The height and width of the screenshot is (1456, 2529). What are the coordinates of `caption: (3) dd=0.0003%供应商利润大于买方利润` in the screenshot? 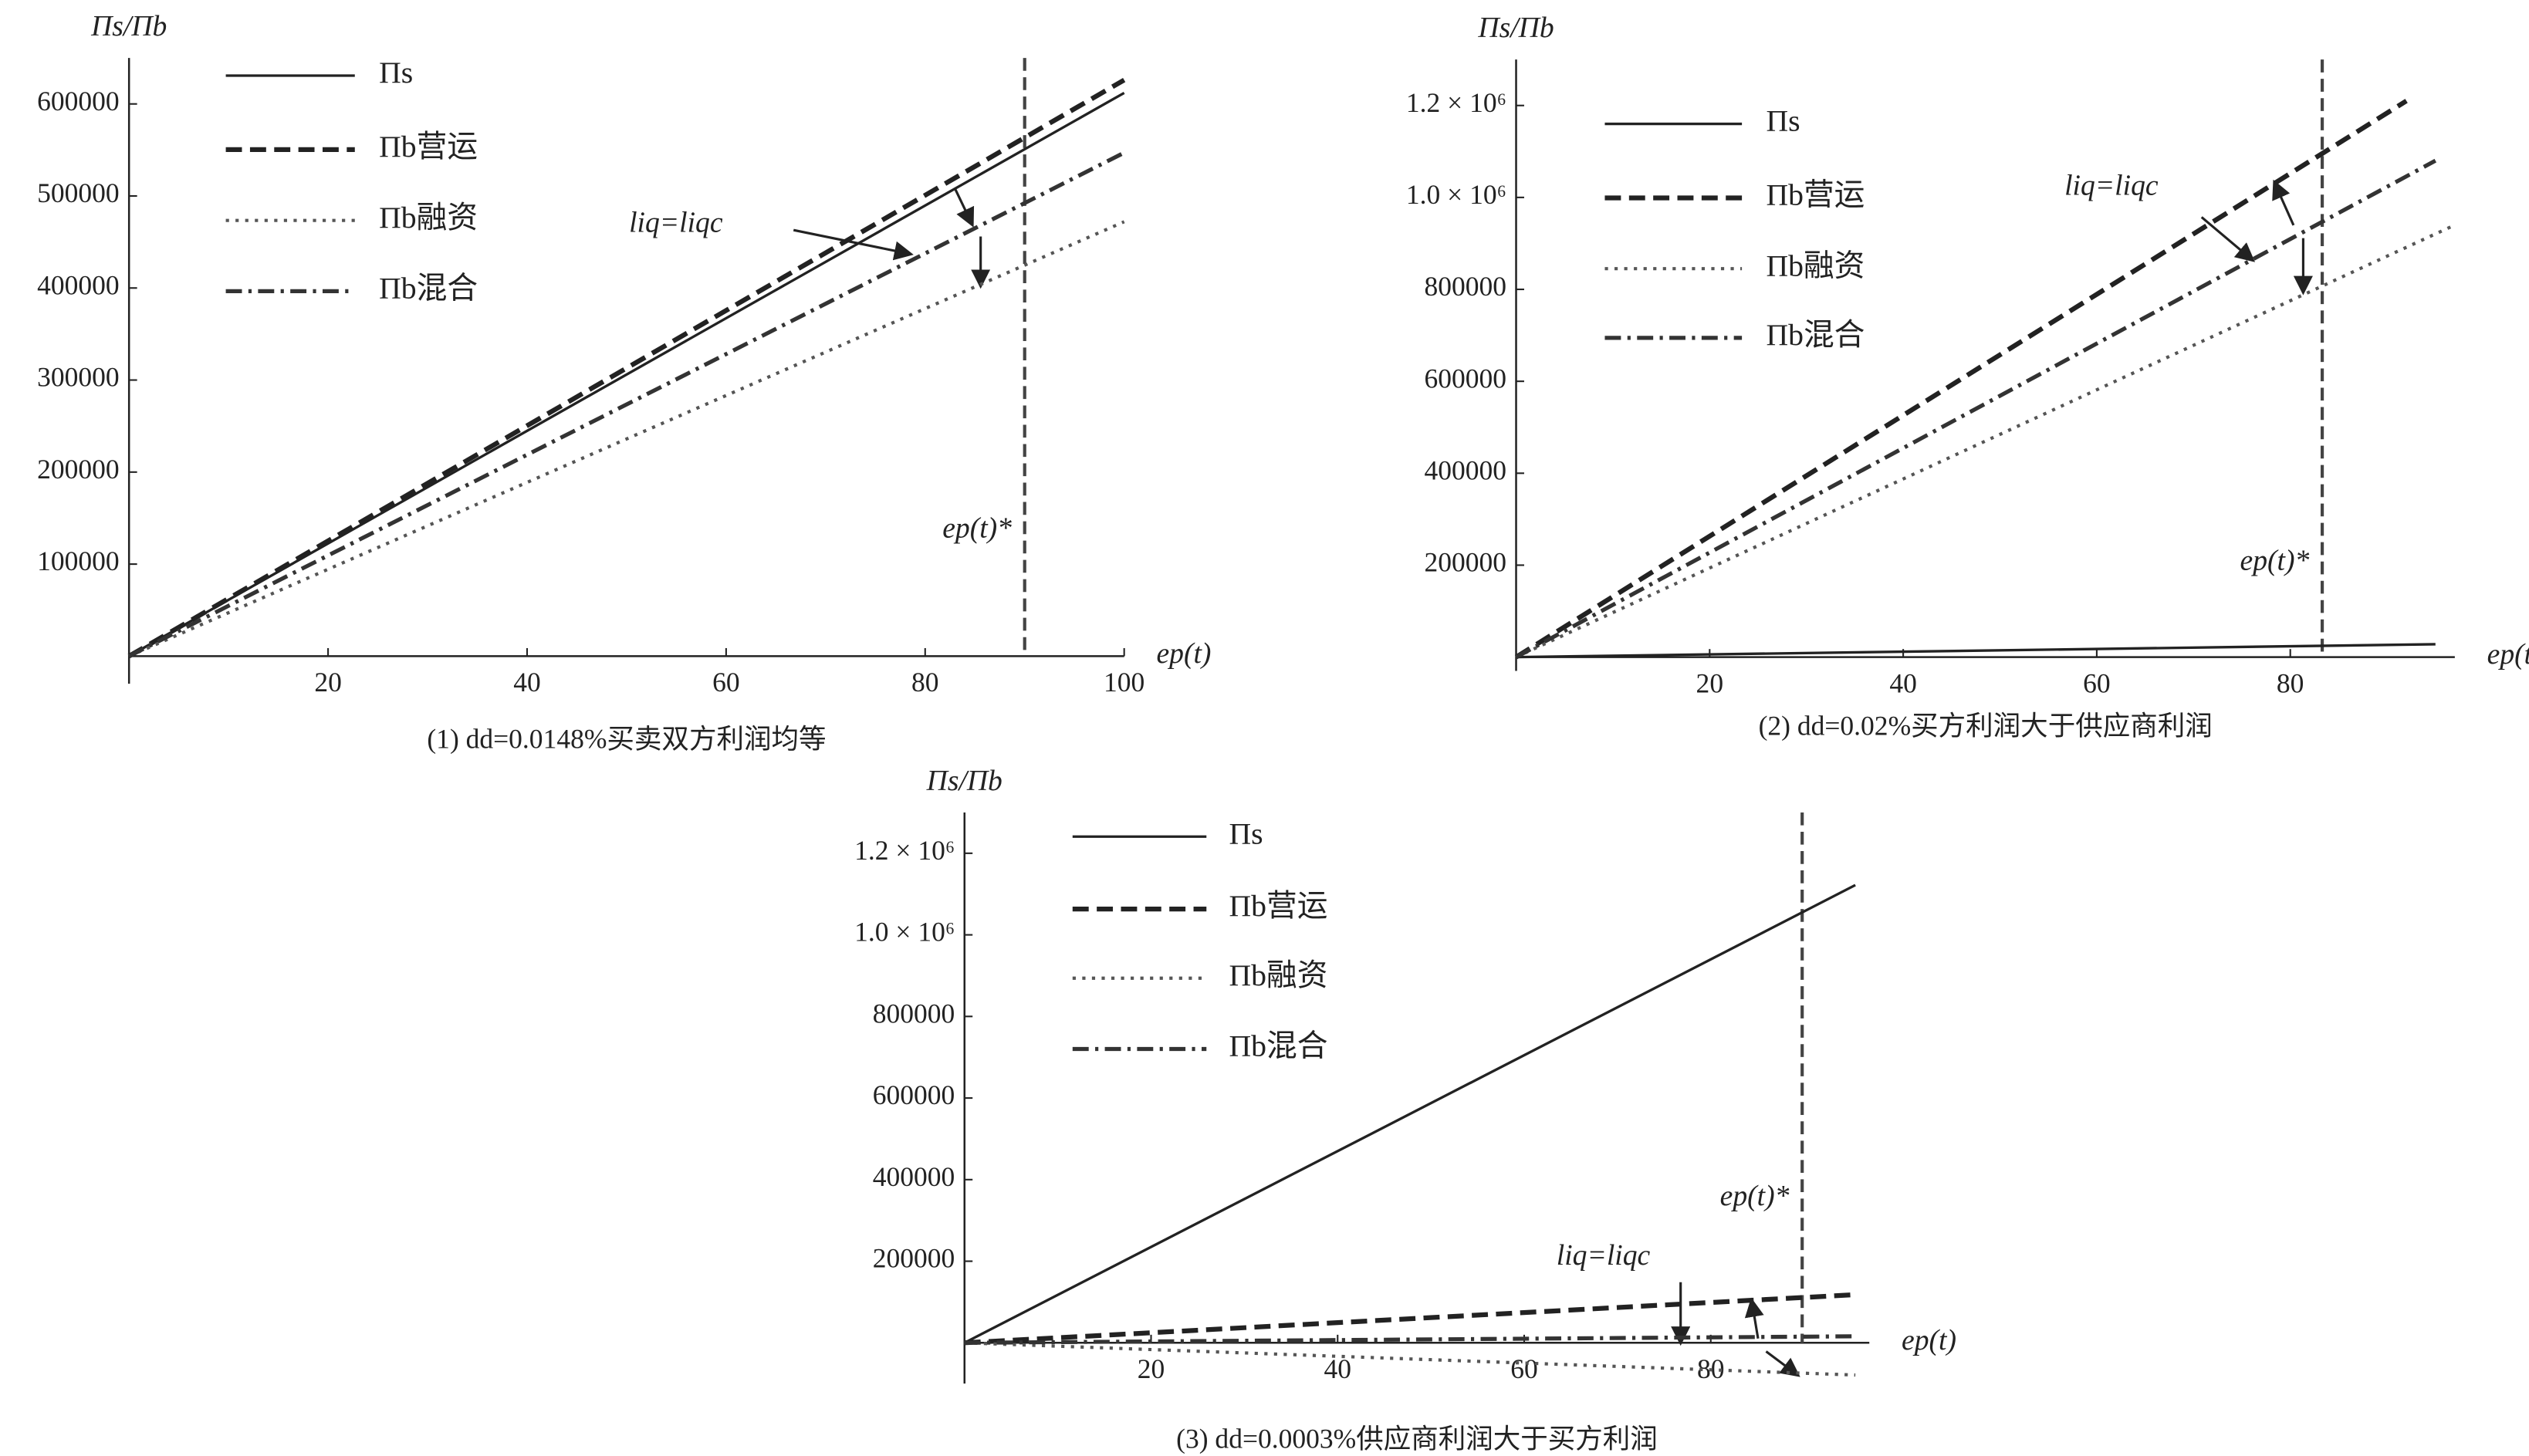 It's located at (1417, 1438).